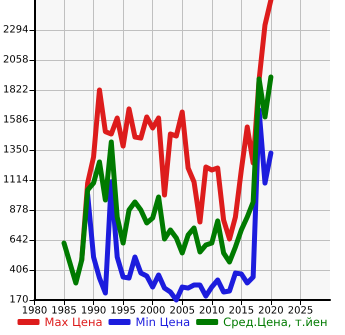 This screenshot has height=335, width=345. Describe the element at coordinates (123, 311) in the screenshot. I see `x-tick-label: 1995` at that location.